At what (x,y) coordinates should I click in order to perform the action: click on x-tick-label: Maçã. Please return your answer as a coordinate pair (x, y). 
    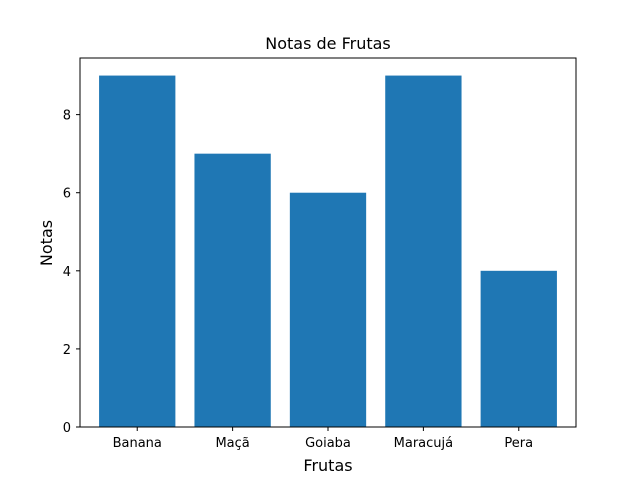
    Looking at the image, I should click on (232, 443).